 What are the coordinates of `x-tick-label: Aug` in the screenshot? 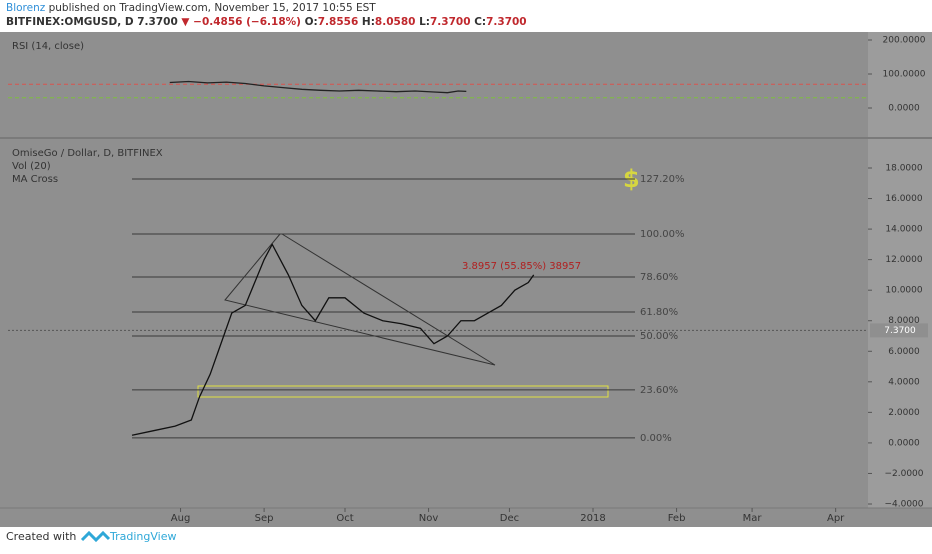 It's located at (181, 518).